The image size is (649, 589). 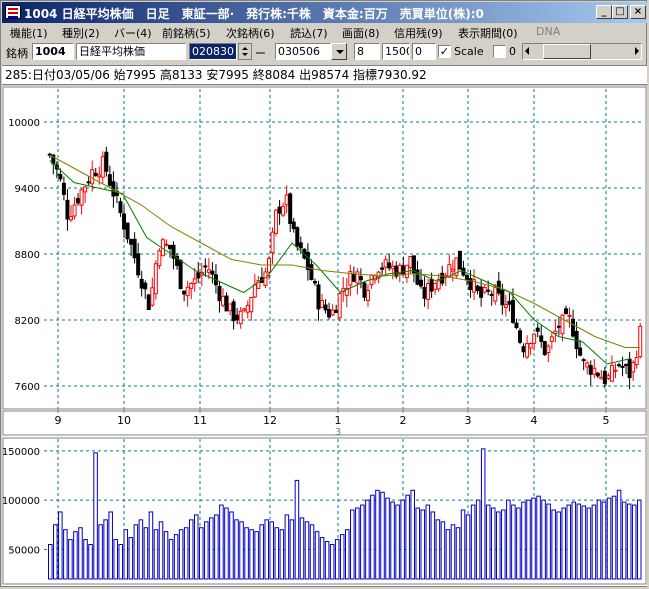 I want to click on menu-load: 読込(7), so click(x=309, y=33).